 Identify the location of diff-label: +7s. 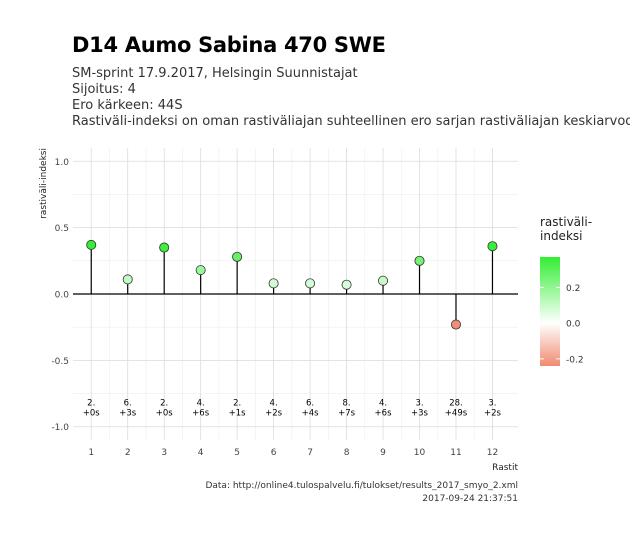
(347, 413).